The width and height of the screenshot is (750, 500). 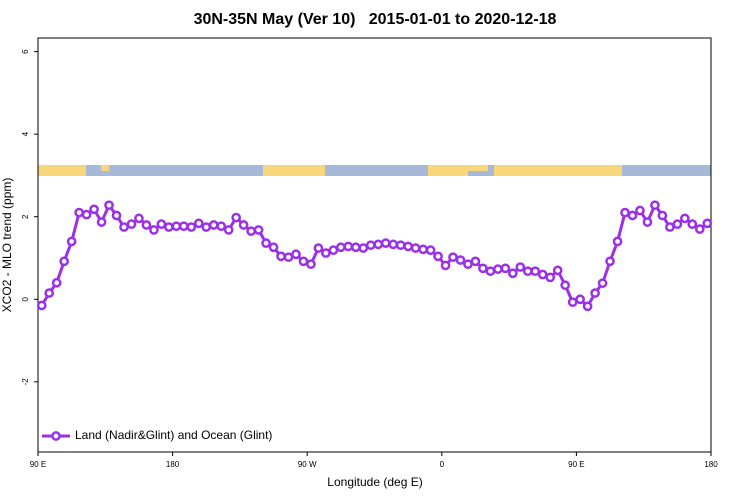 I want to click on x-tick-label: 0, so click(x=442, y=464).